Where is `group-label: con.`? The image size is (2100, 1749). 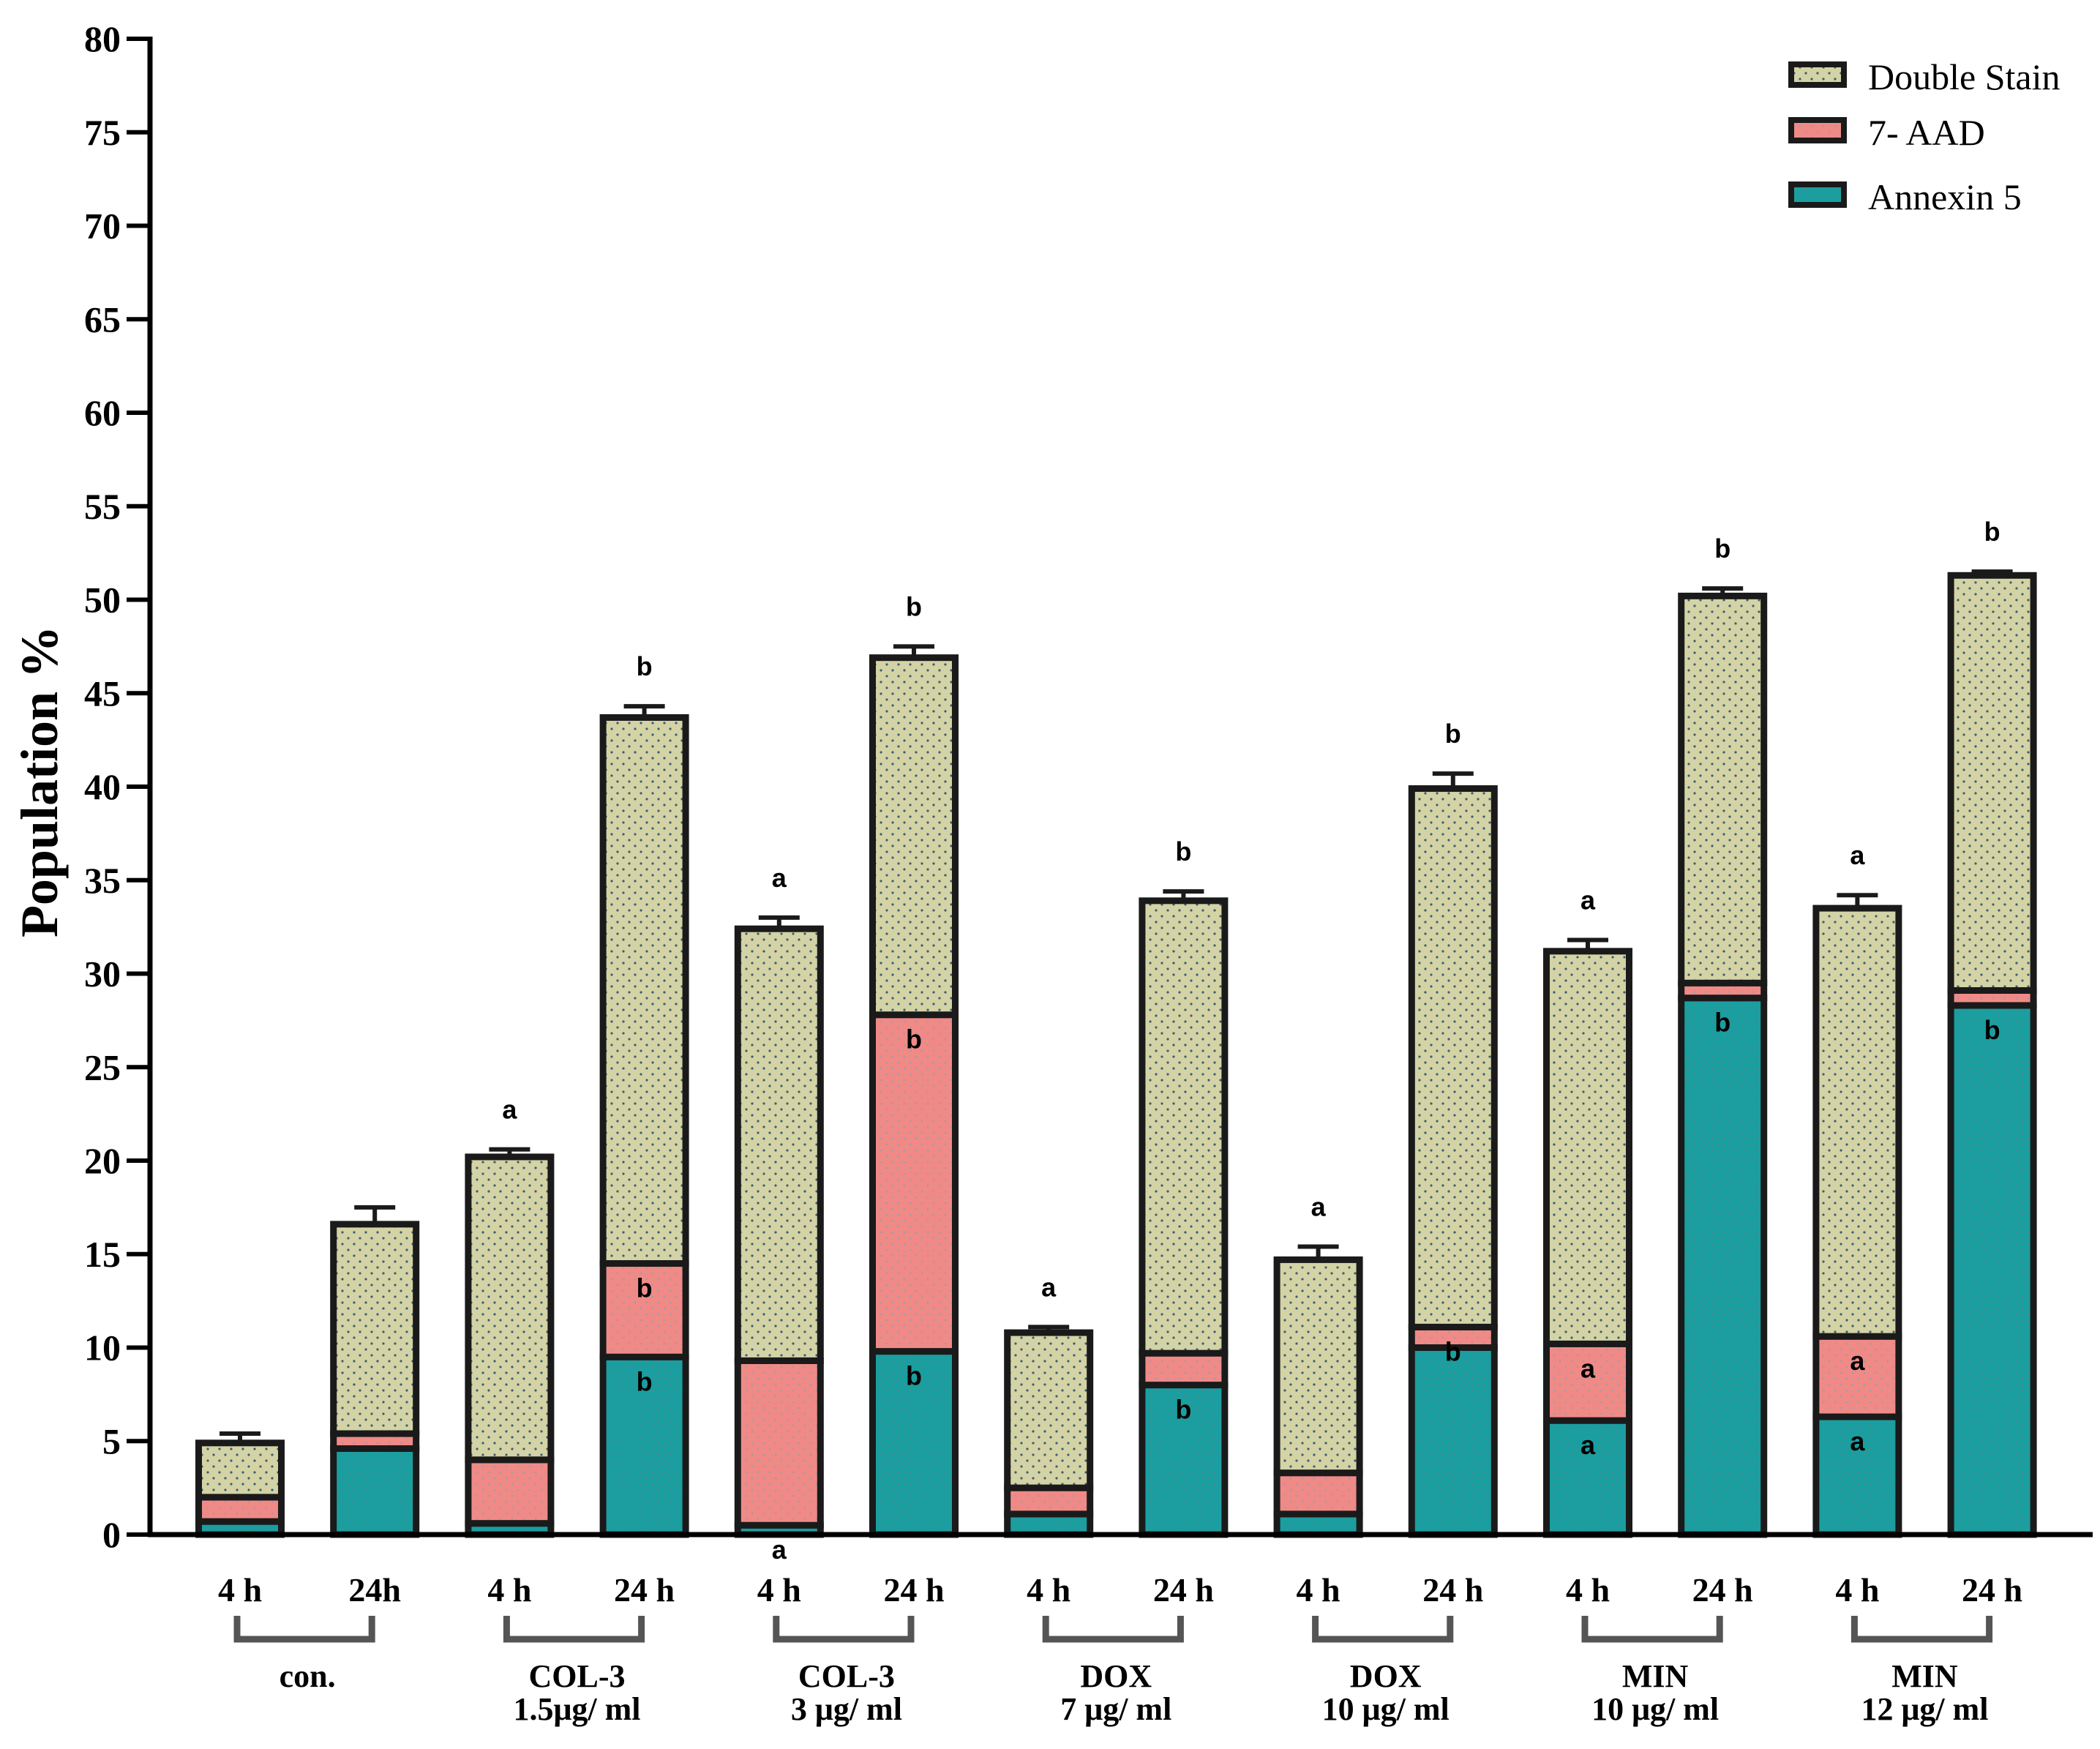 group-label: con. is located at coordinates (308, 1676).